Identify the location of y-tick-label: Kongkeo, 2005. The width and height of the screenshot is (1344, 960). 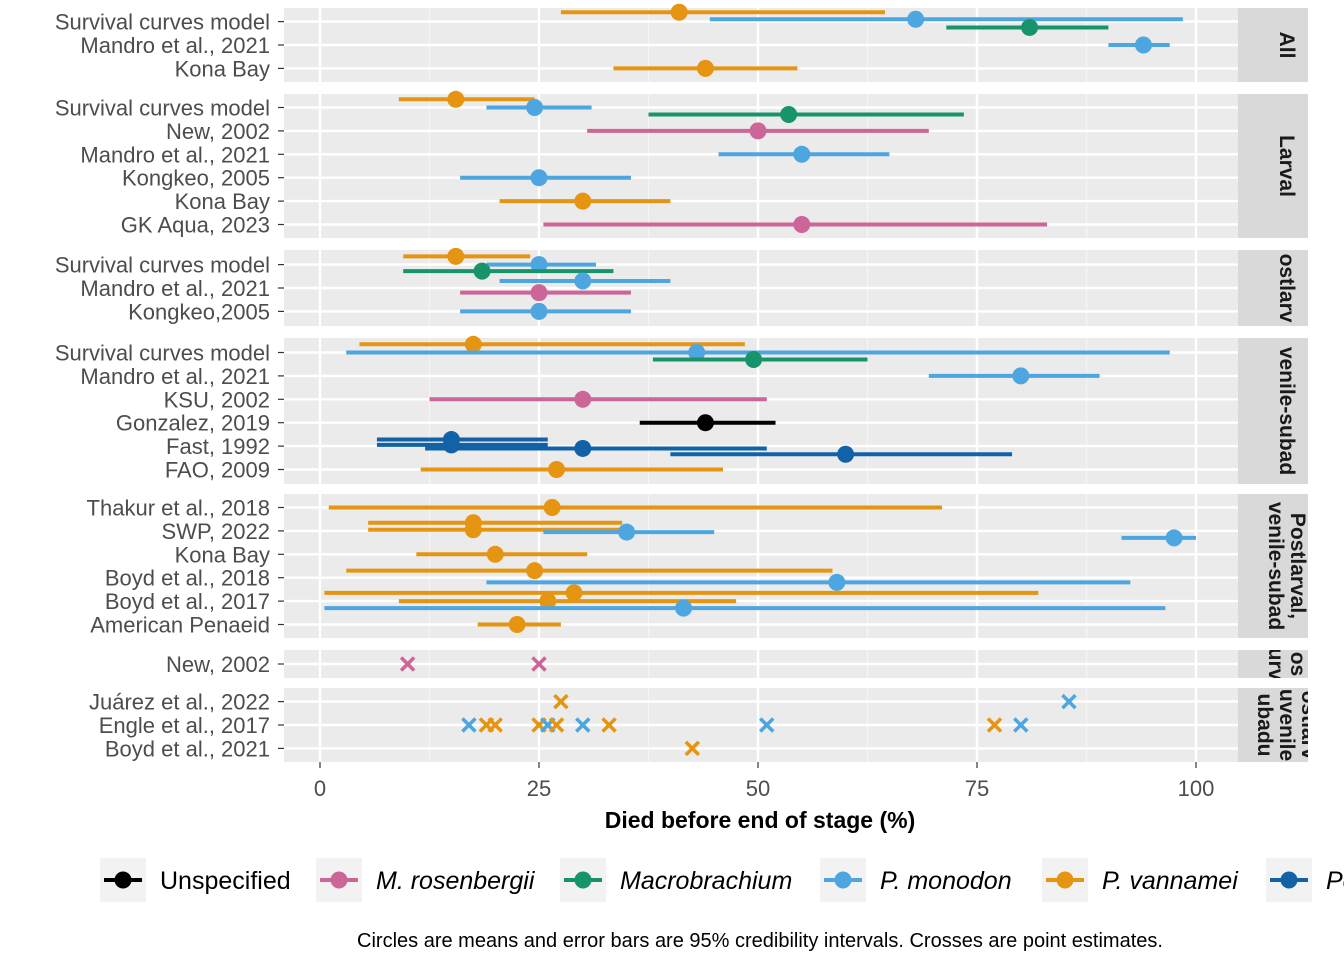
(196, 178).